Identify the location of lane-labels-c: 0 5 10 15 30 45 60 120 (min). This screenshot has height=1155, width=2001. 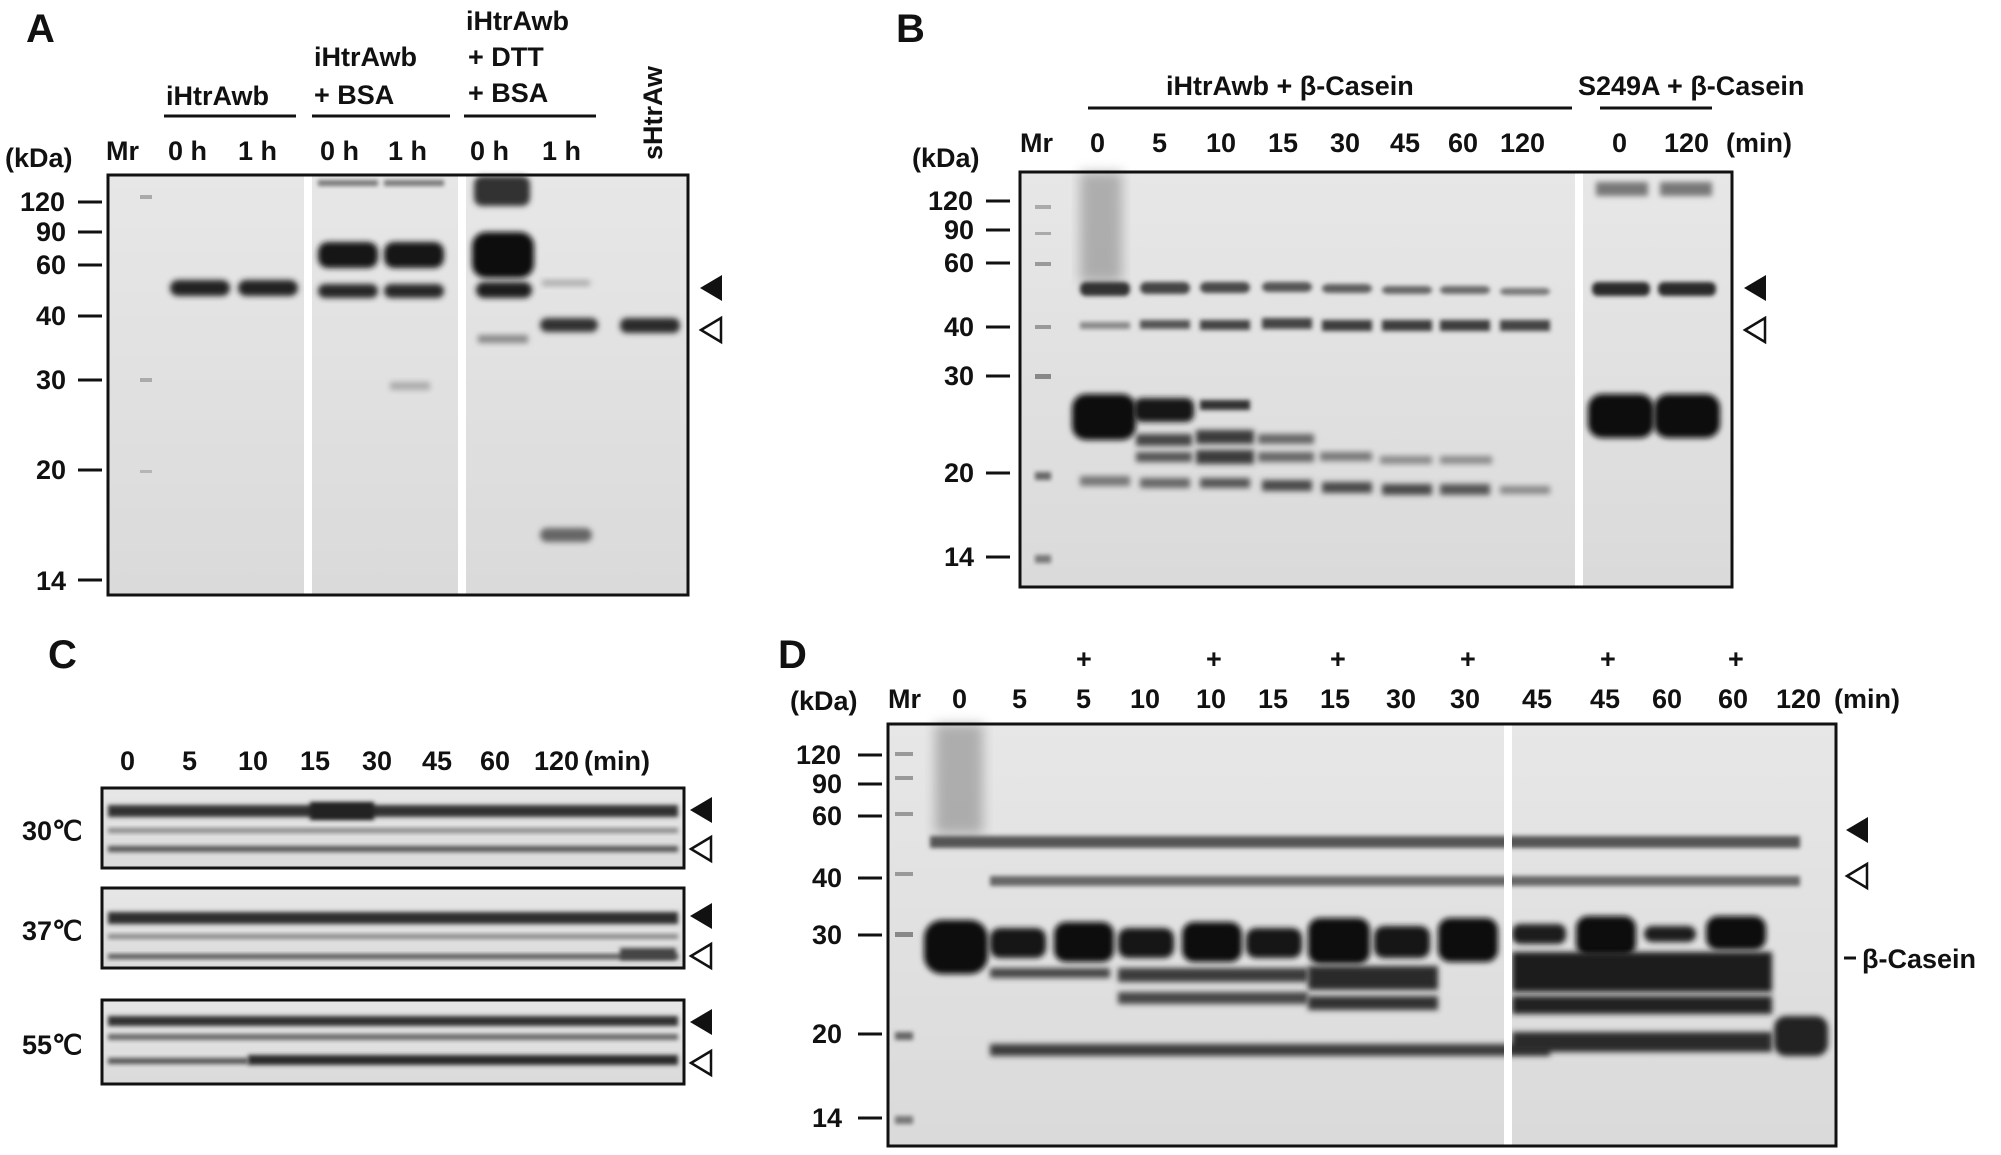
(385, 761).